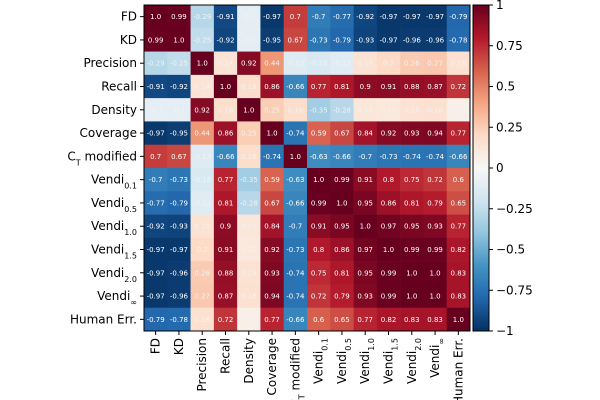  Describe the element at coordinates (226, 110) in the screenshot. I see `cell-value-label: 0.18` at that location.